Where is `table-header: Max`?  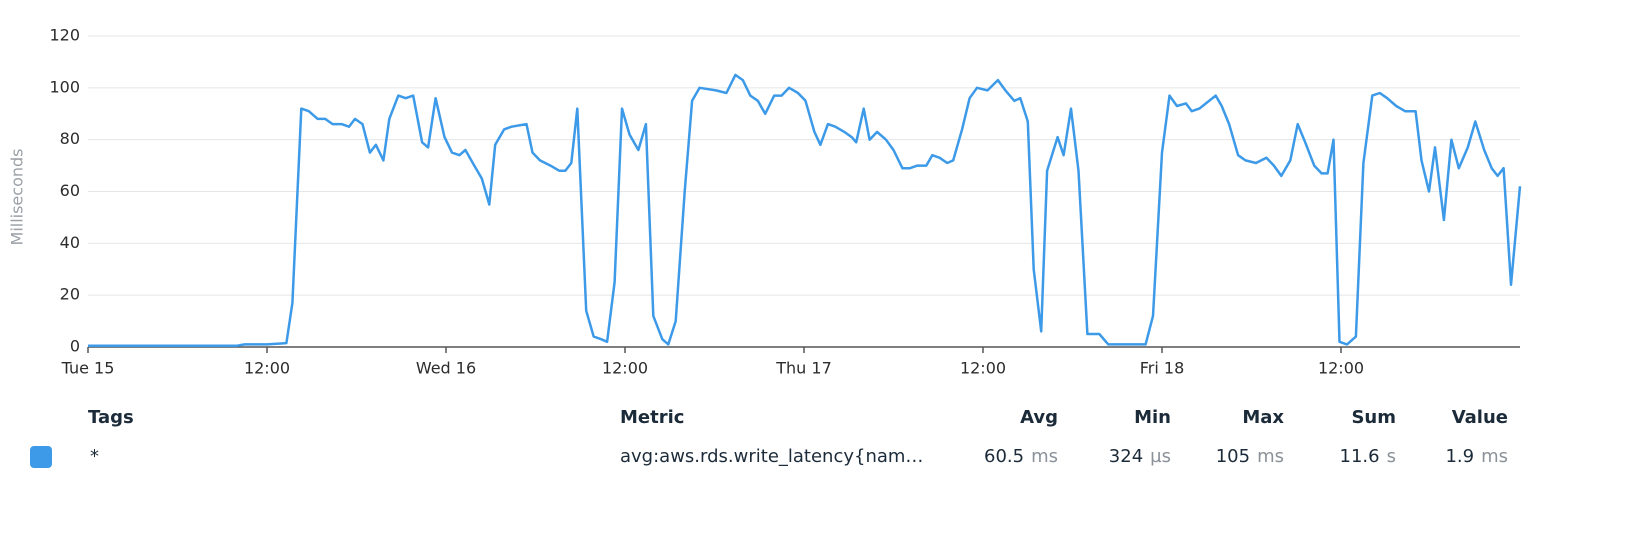
table-header: Max is located at coordinates (1263, 417).